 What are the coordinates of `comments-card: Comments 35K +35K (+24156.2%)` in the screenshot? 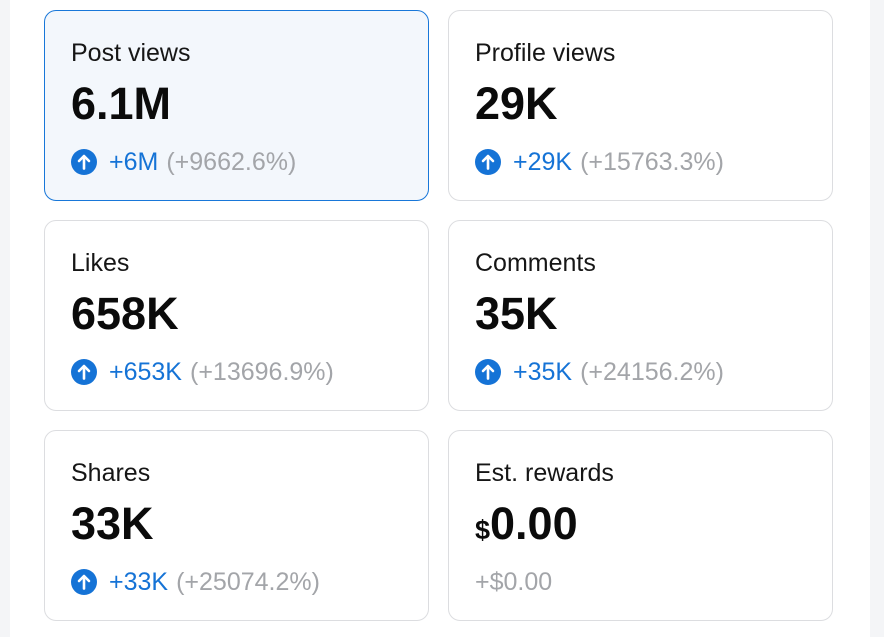 It's located at (640, 315).